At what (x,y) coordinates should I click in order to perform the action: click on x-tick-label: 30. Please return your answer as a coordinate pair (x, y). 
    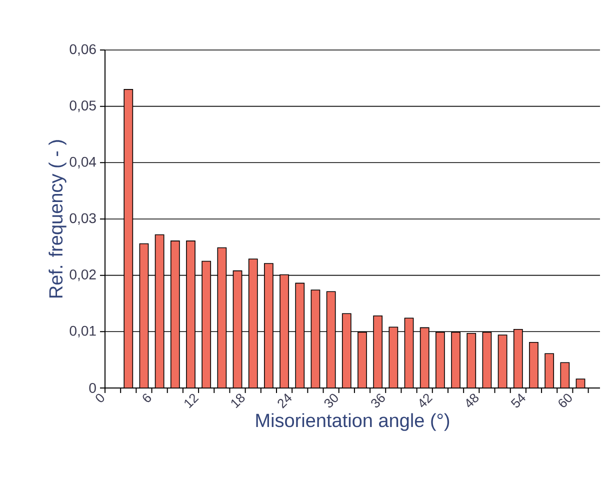
    Looking at the image, I should click on (331, 401).